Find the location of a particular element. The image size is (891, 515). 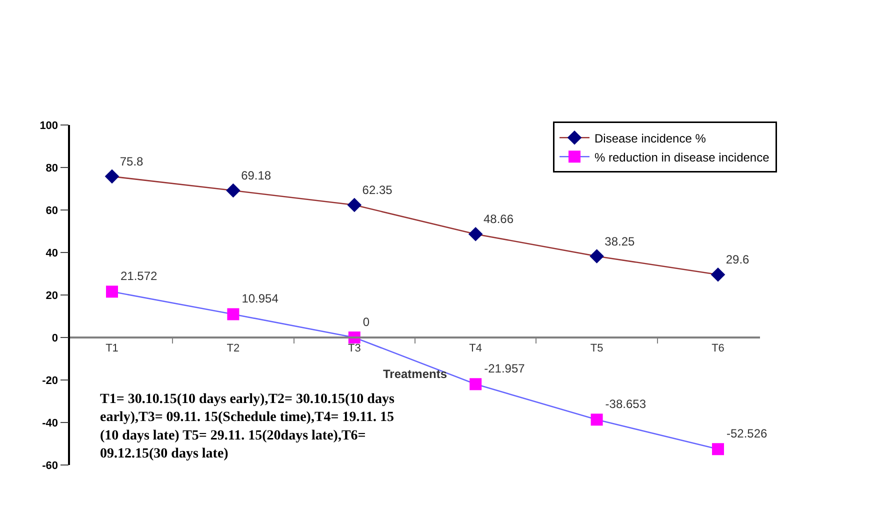

data-label: 62.35 is located at coordinates (377, 190).